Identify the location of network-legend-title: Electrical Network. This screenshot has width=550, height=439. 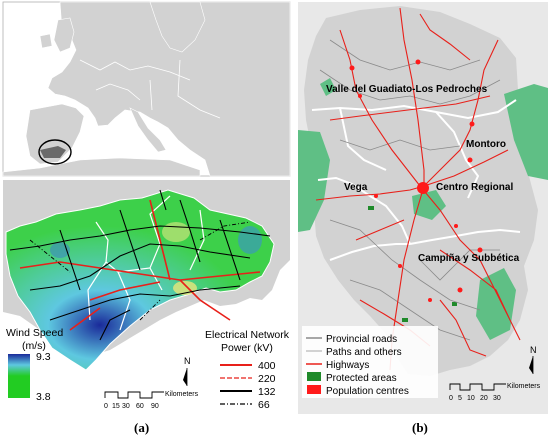
(247, 335).